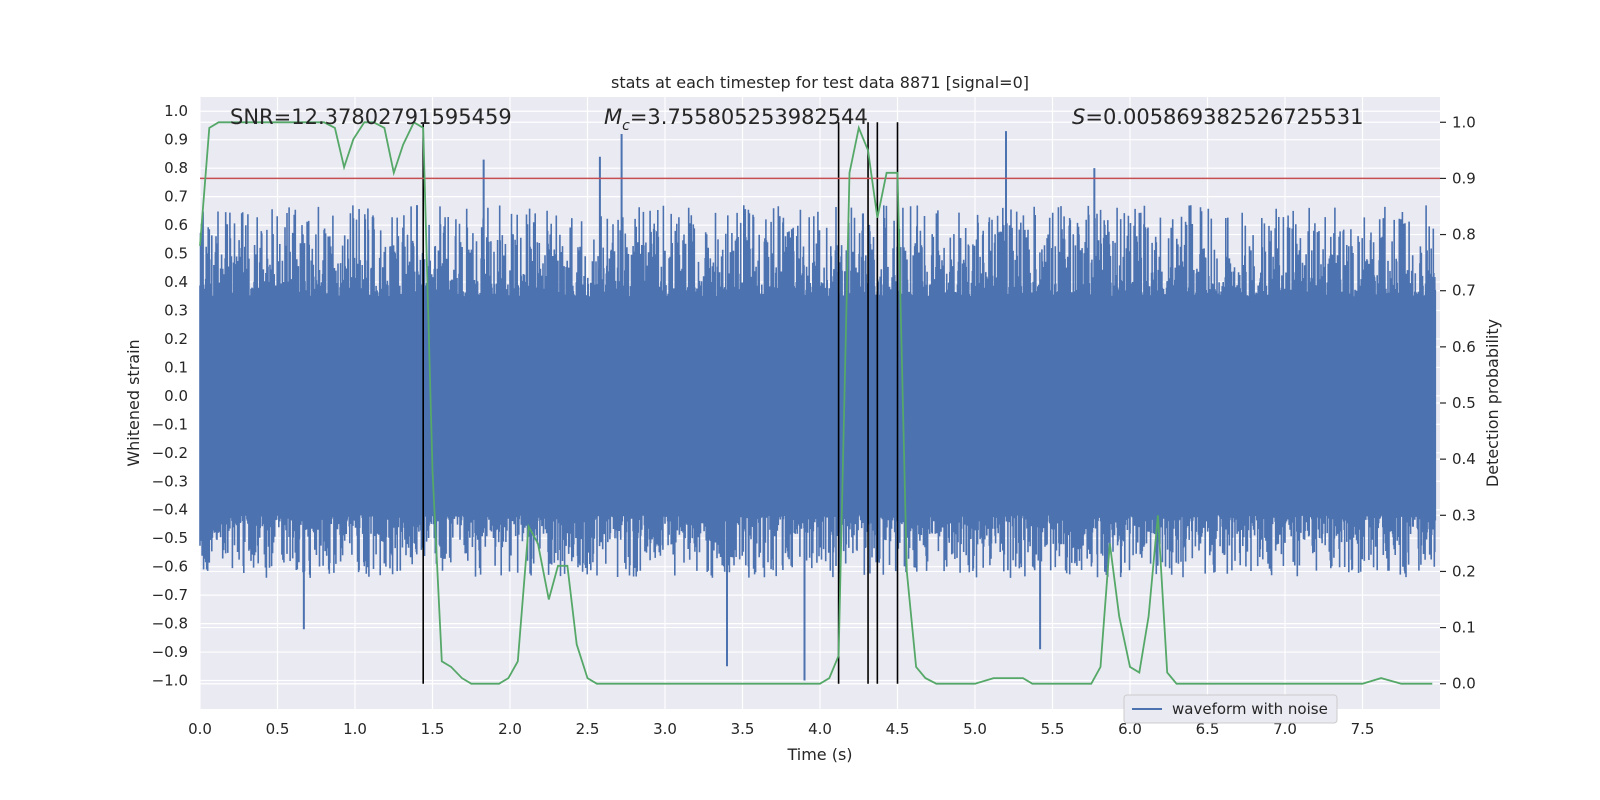 This screenshot has height=800, width=1600. What do you see at coordinates (170, 567) in the screenshot?
I see `left-y-tick-label: −0.6` at bounding box center [170, 567].